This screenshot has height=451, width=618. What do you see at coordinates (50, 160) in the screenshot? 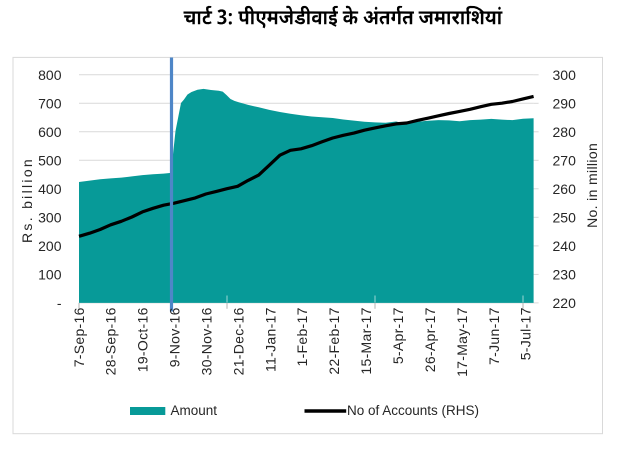
I see `svg-text: 500` at bounding box center [50, 160].